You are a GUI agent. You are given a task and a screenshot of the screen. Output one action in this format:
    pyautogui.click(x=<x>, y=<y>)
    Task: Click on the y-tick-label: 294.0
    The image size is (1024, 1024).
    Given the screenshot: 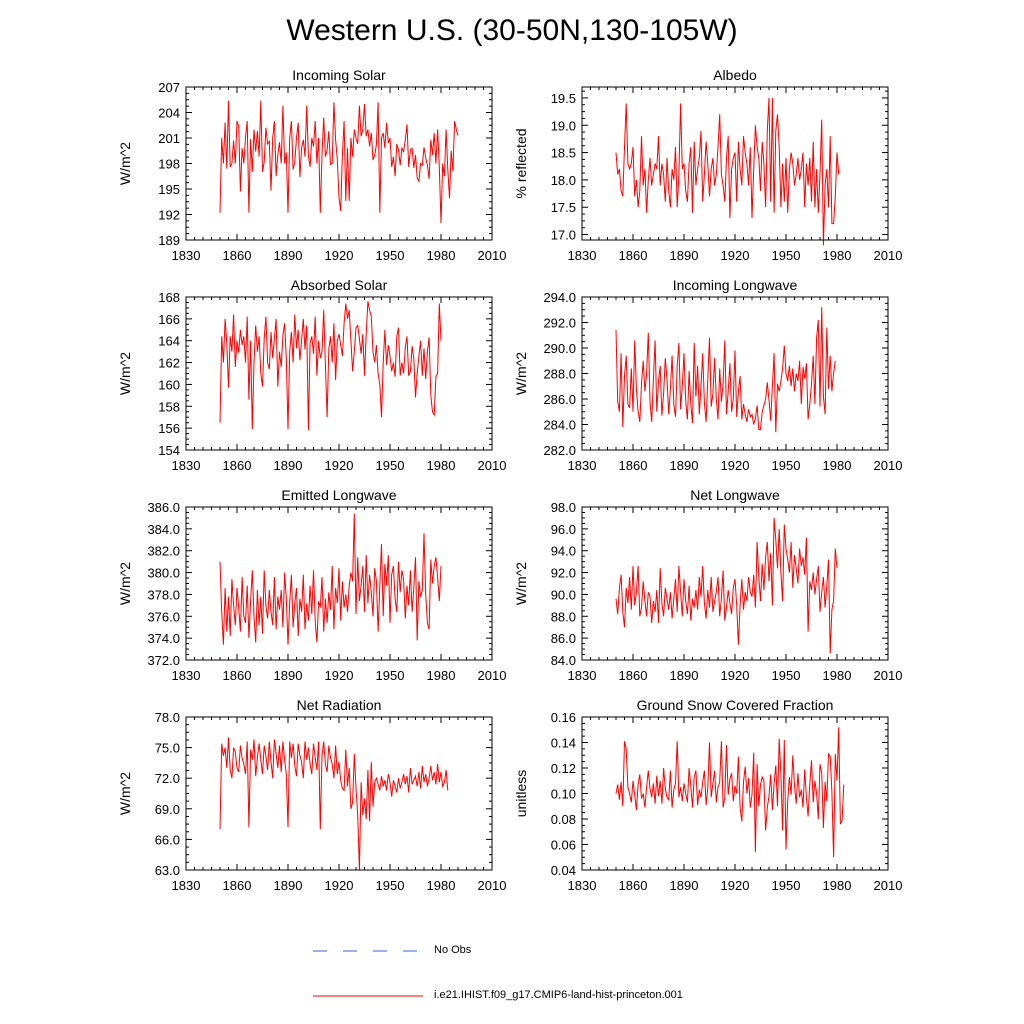 What is the action you would take?
    pyautogui.click(x=559, y=297)
    